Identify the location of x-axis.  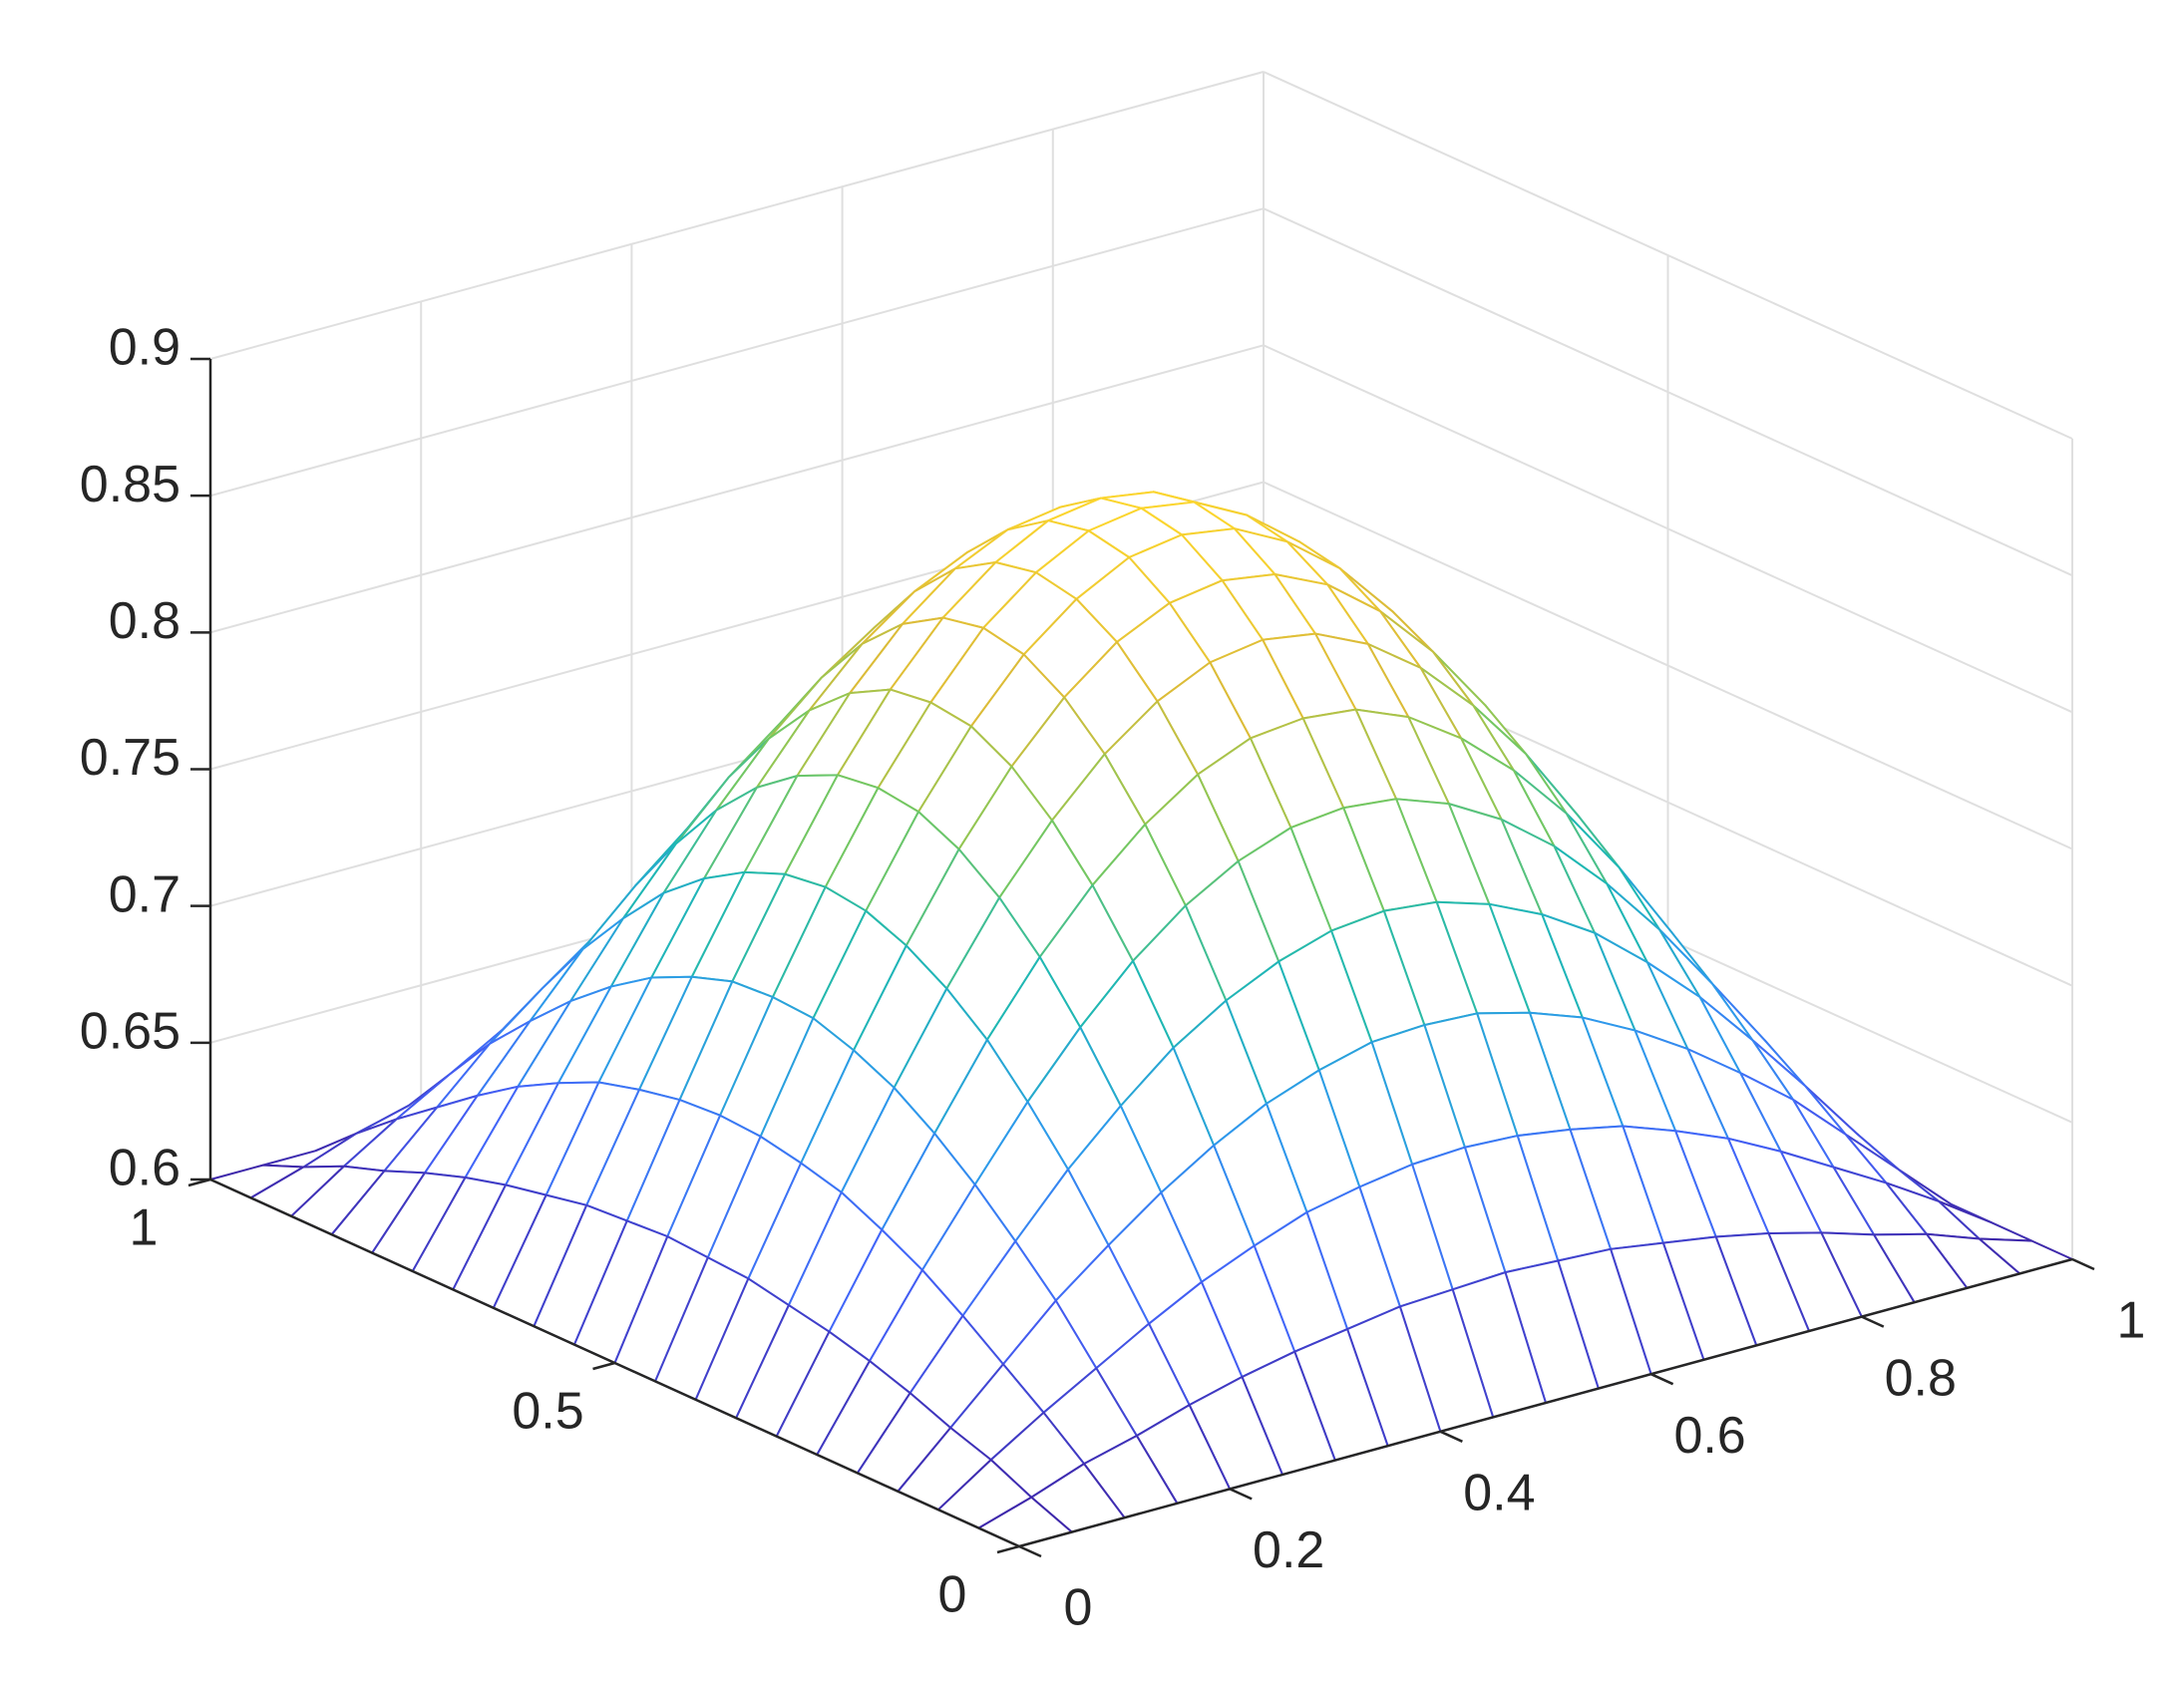
(1545, 1402).